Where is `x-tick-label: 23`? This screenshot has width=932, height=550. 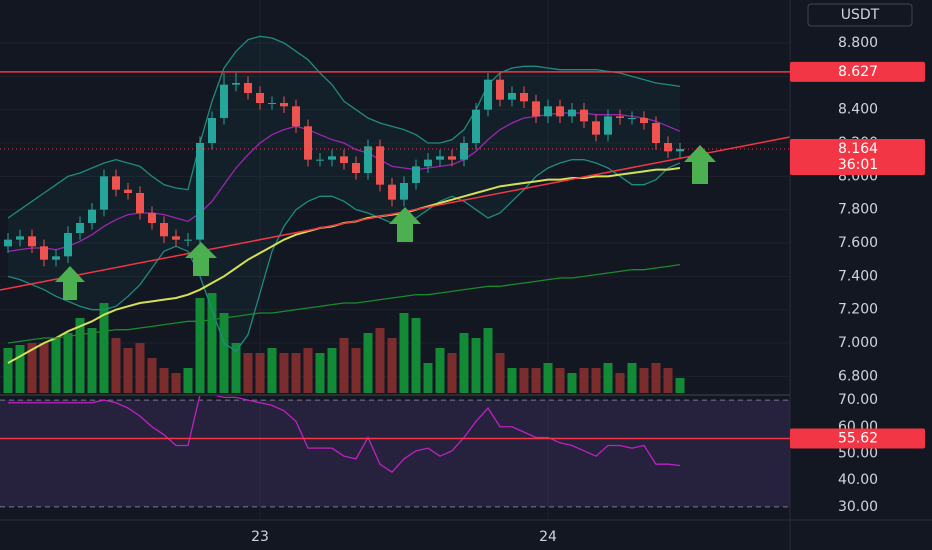 x-tick-label: 23 is located at coordinates (260, 537).